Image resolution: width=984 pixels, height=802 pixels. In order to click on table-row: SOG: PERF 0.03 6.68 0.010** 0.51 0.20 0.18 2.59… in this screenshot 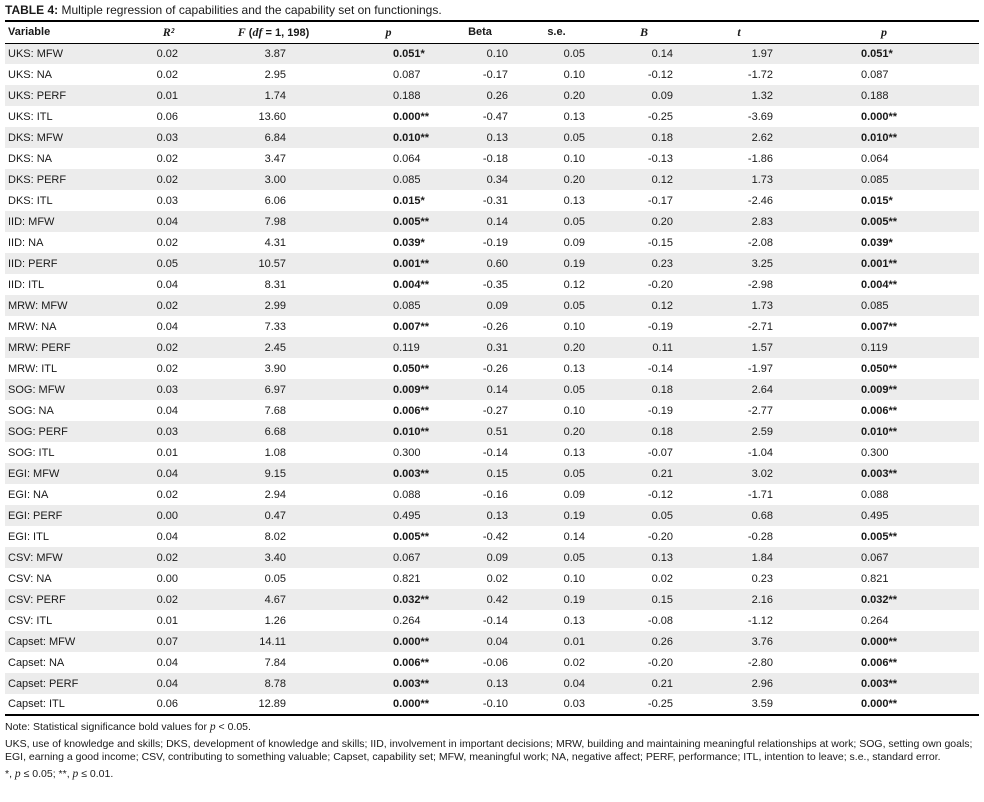, I will do `click(492, 431)`.